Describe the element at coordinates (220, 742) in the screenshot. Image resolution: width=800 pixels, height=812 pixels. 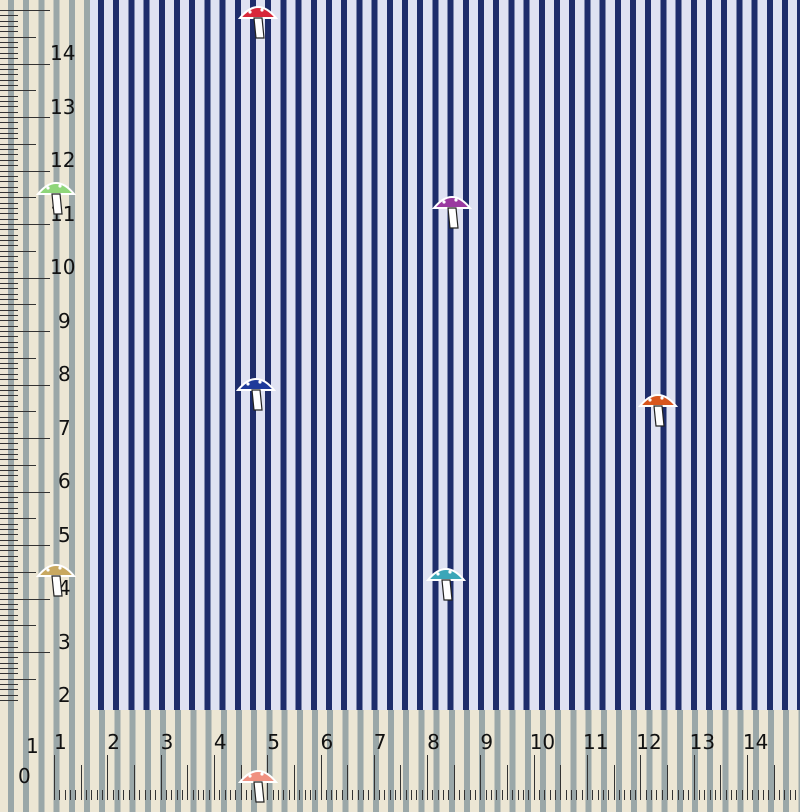
I see `ruler-label-h: 4` at that location.